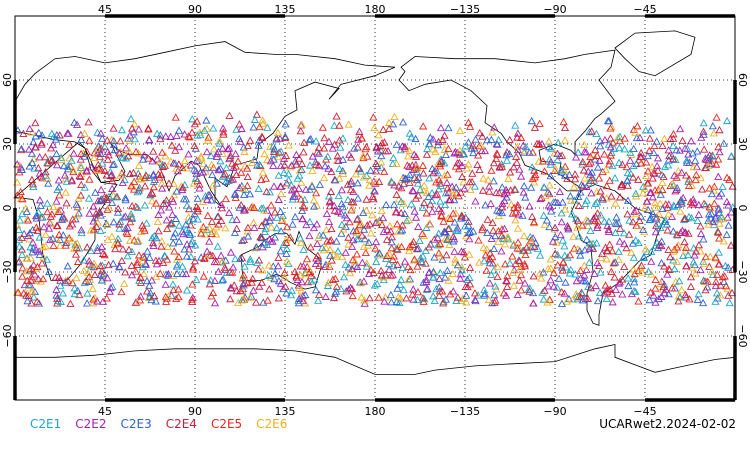 The width and height of the screenshot is (750, 450). I want to click on y-tick-label-left: −60, so click(7, 335).